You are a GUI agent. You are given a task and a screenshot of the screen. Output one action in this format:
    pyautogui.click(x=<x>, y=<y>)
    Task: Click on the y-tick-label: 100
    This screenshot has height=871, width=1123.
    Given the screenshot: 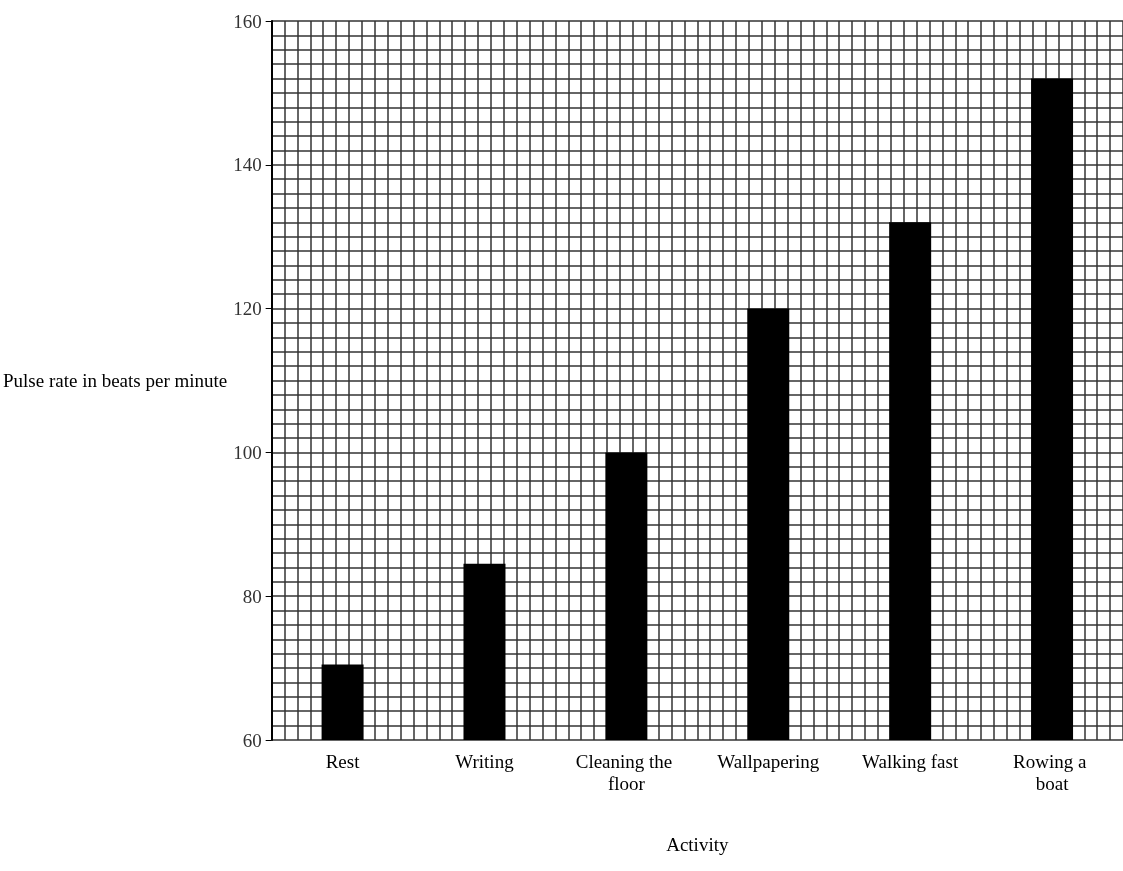 What is the action you would take?
    pyautogui.click(x=247, y=452)
    